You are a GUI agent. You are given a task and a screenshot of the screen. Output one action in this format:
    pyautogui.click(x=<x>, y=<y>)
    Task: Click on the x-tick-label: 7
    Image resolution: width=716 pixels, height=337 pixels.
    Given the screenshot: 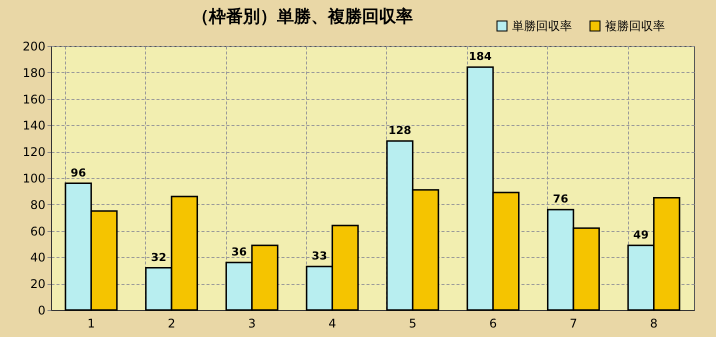 What is the action you would take?
    pyautogui.click(x=574, y=323)
    